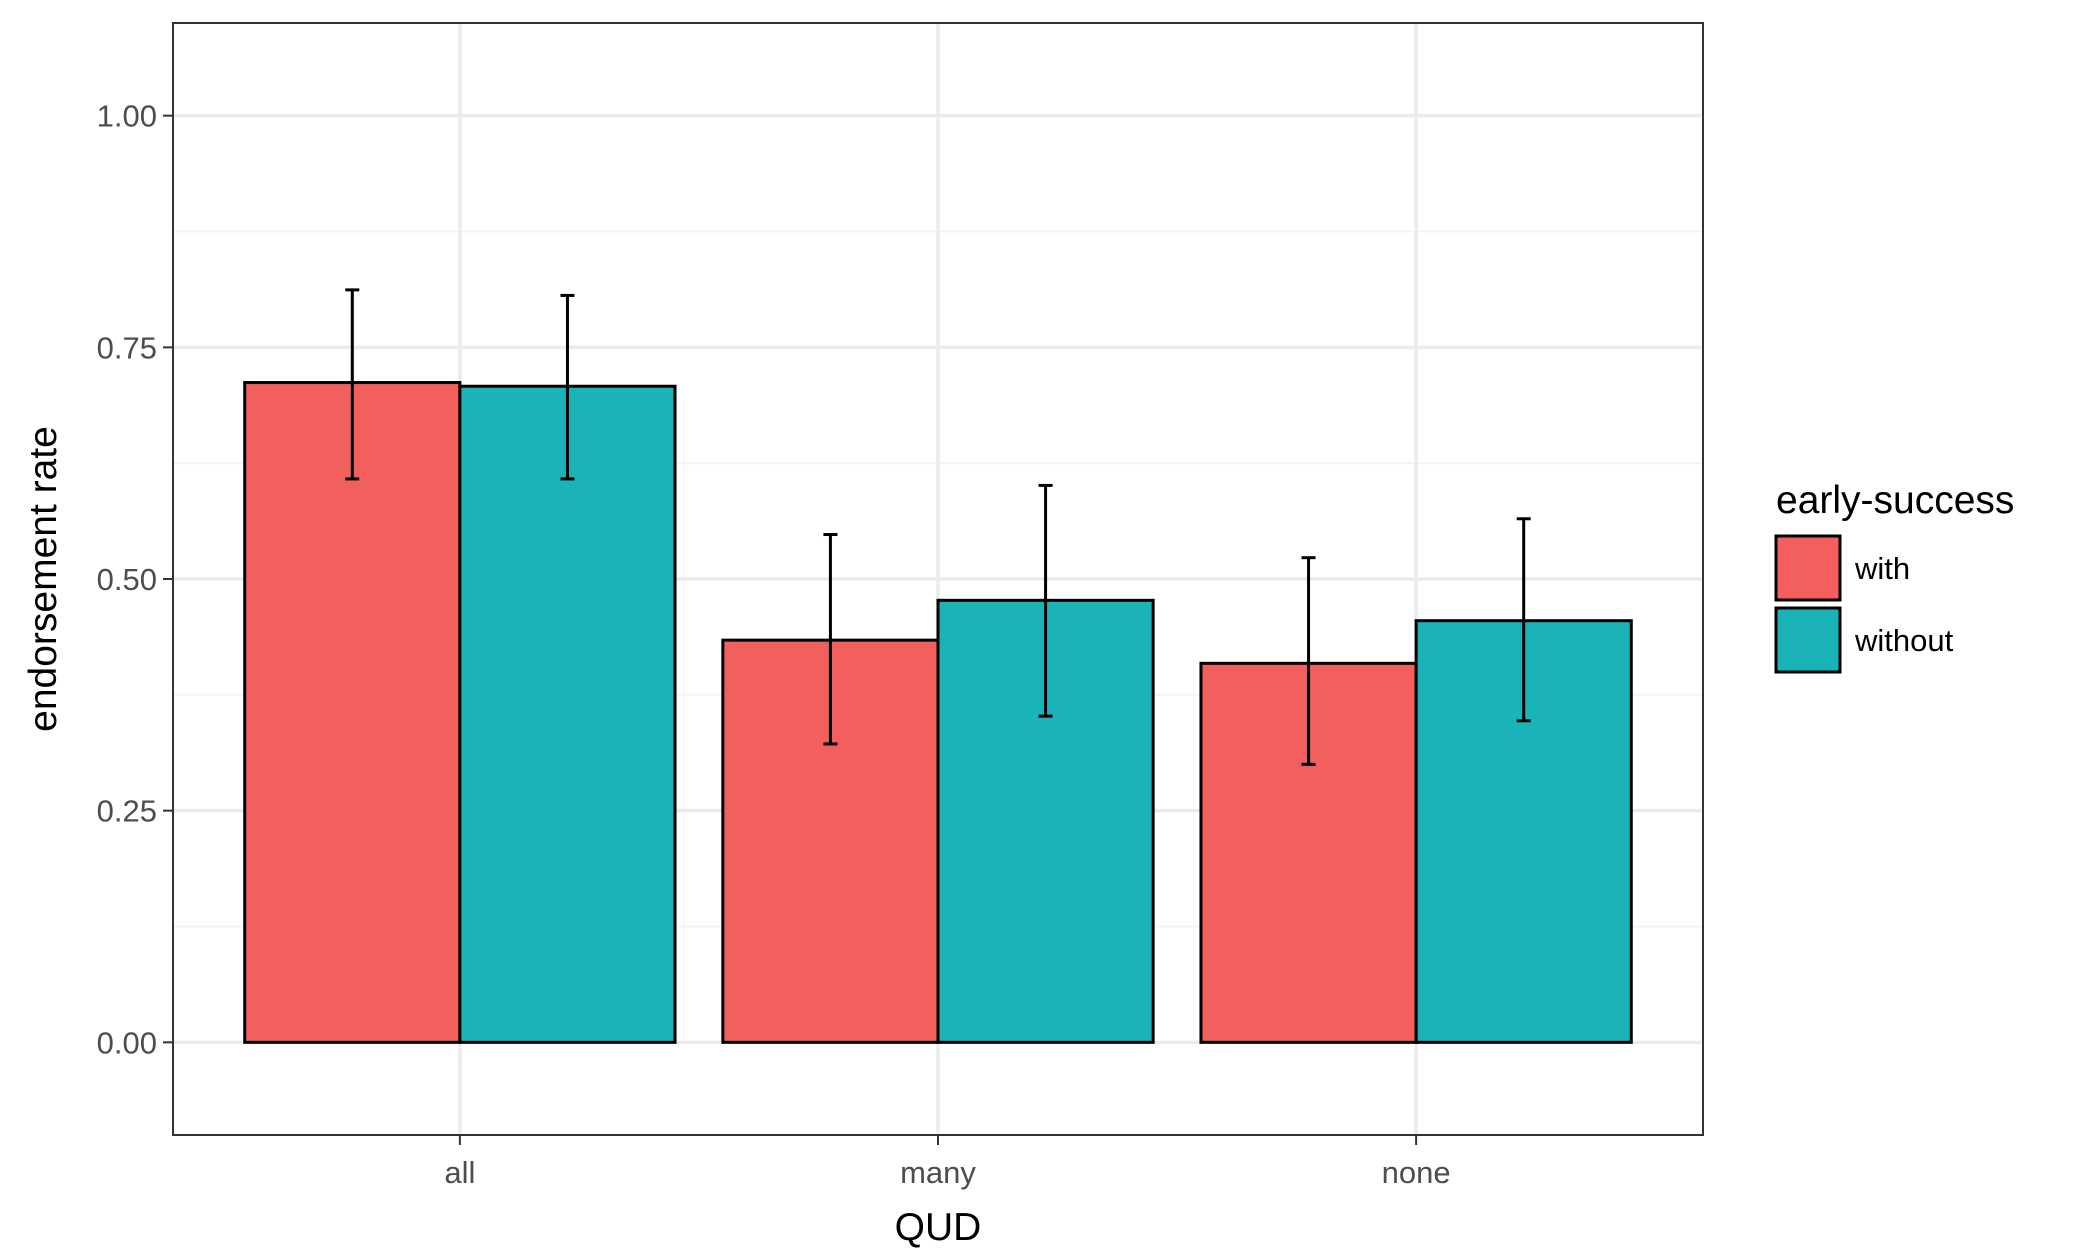  What do you see at coordinates (1882, 568) in the screenshot?
I see `legend-label-with: with` at bounding box center [1882, 568].